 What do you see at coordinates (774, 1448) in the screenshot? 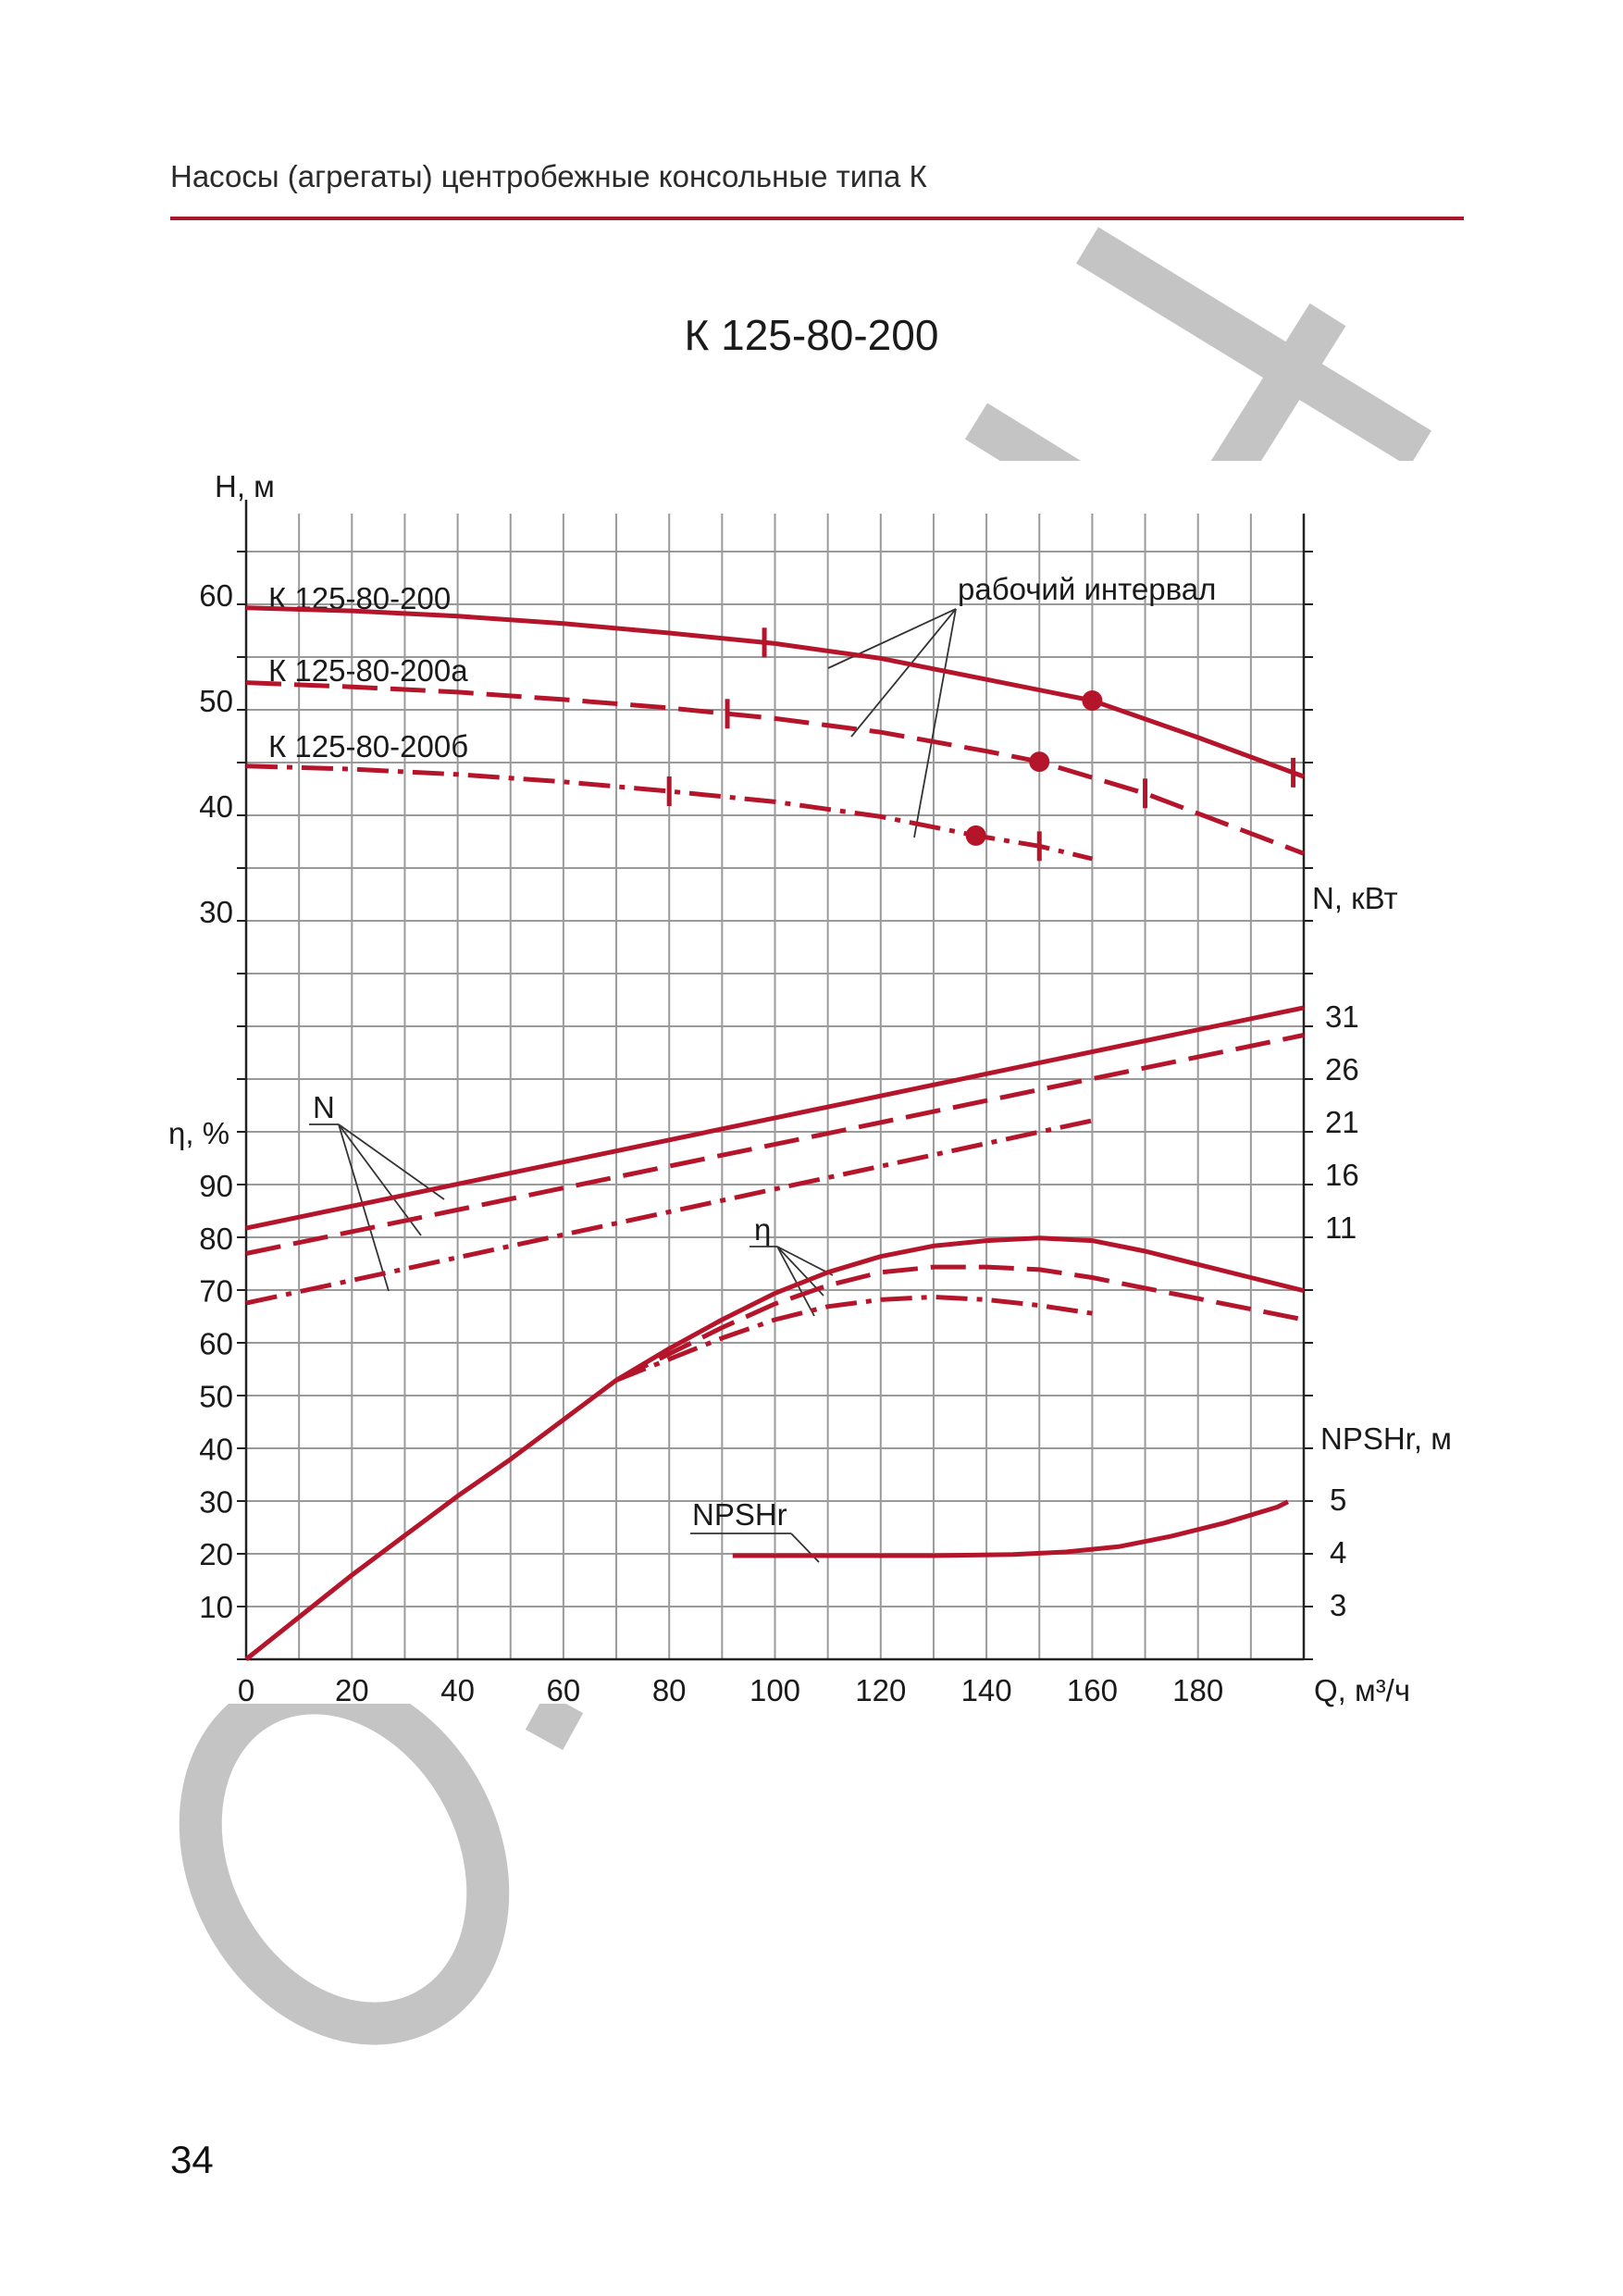
I see `curve-eta-solid` at bounding box center [774, 1448].